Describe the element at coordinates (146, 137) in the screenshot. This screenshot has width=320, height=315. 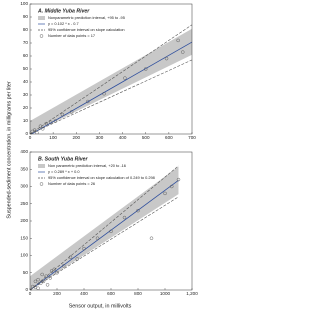
I see `x-tick-label: 500` at that location.